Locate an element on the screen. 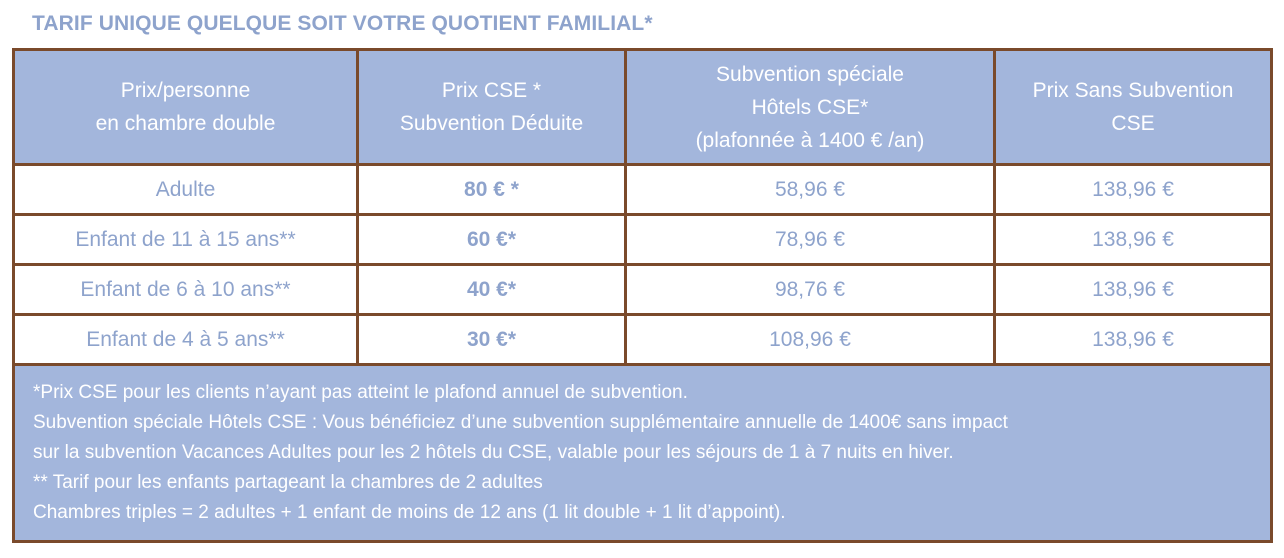  header-line: en chambre double is located at coordinates (185, 123).